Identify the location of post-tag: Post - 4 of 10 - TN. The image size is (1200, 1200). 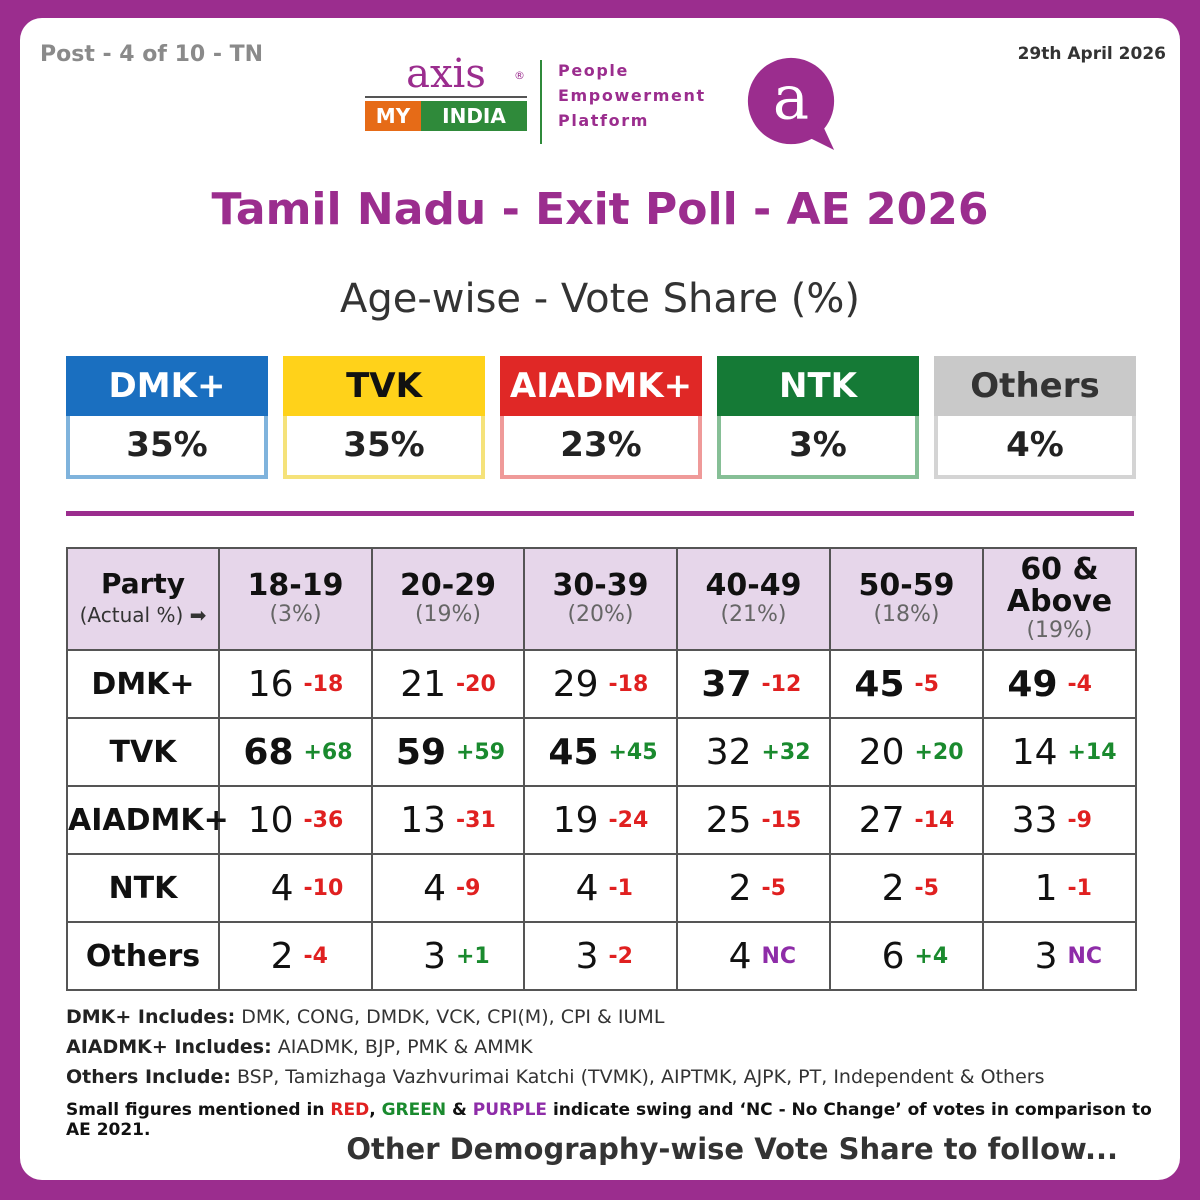
(152, 54).